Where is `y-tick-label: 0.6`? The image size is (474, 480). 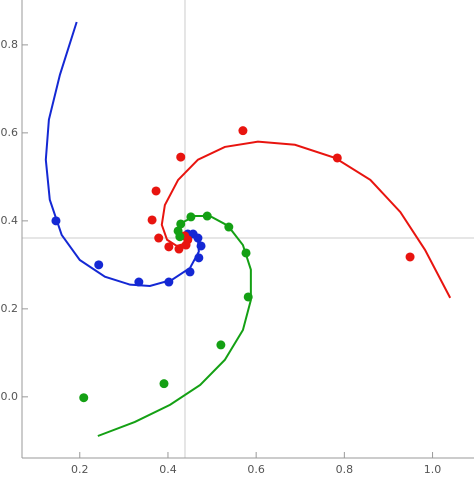 y-tick-label: 0.6 is located at coordinates (10, 132).